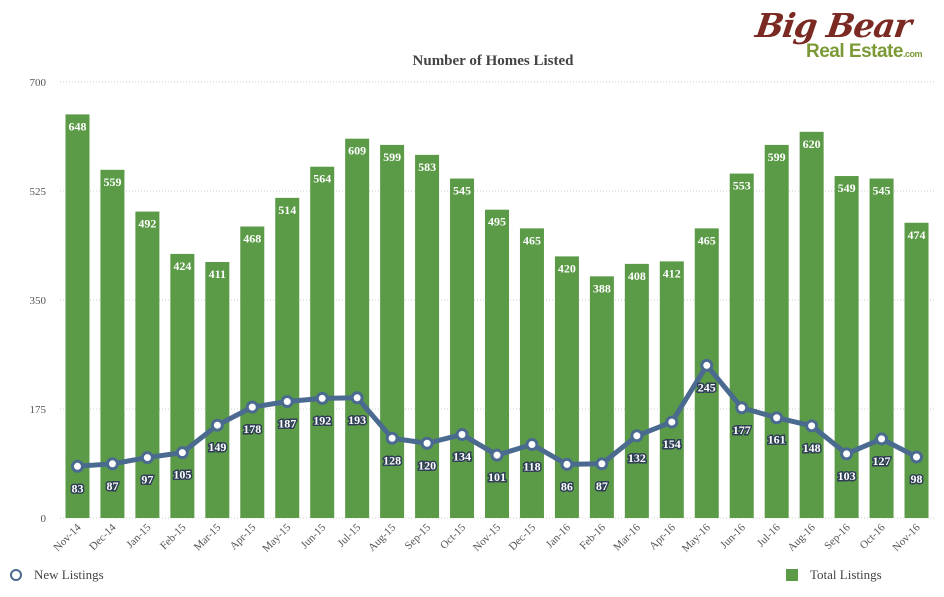  Describe the element at coordinates (287, 210) in the screenshot. I see `bar-value-label: 514` at that location.